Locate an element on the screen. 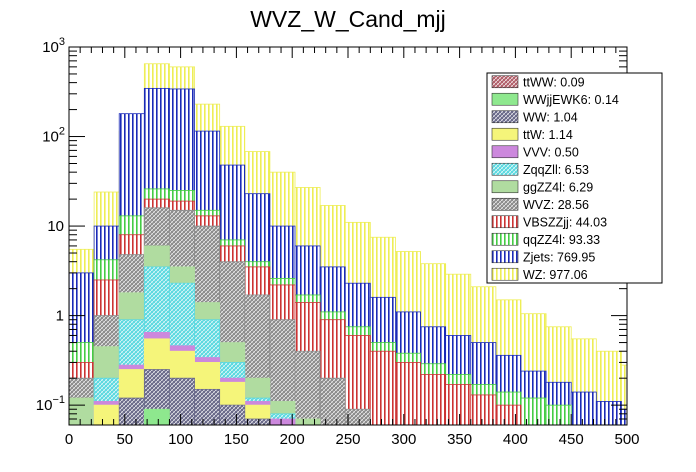 The height and width of the screenshot is (472, 696). legend-label-ttW: ttW: 1.14 is located at coordinates (548, 135).